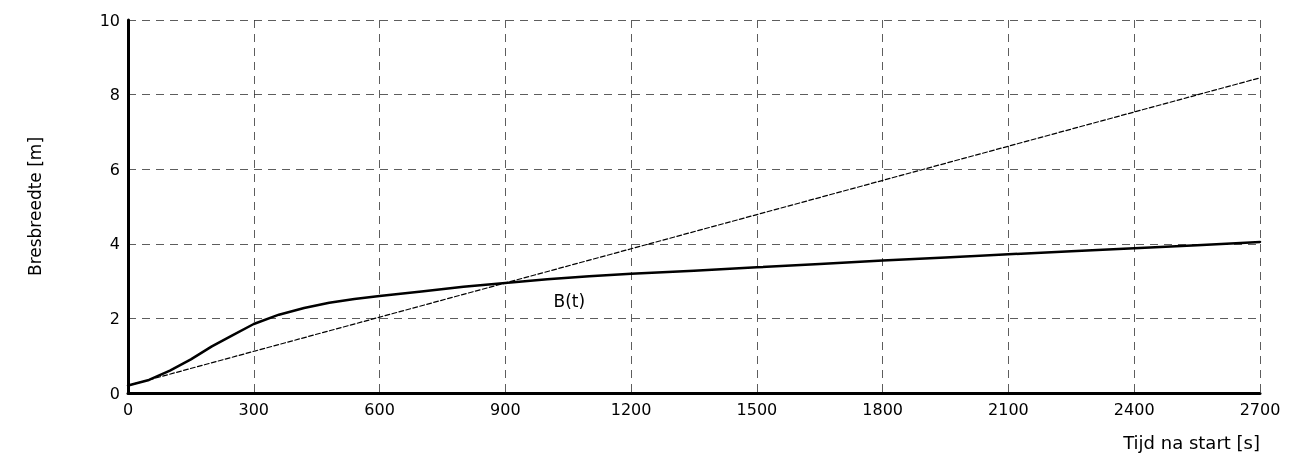 This screenshot has height=458, width=1303. I want to click on y-tick-label: 8, so click(114, 95).